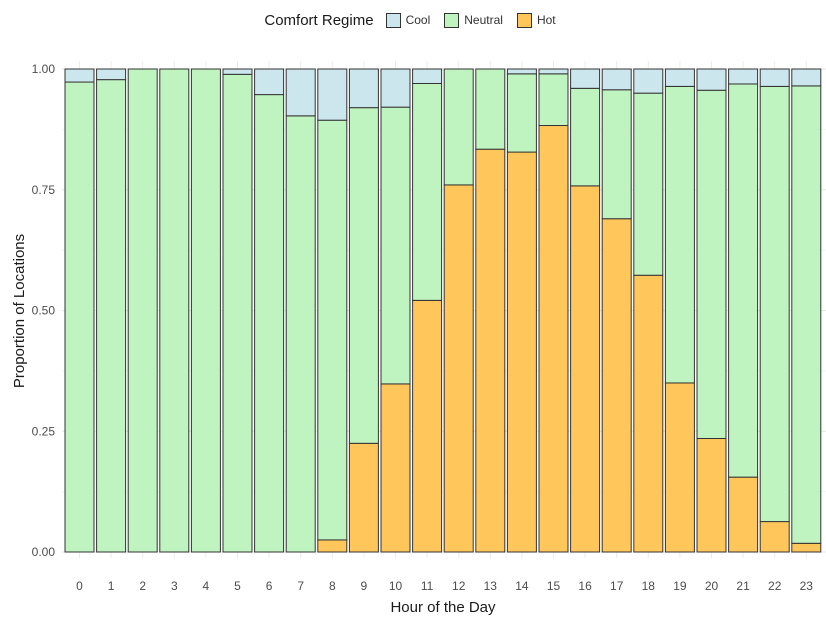  Describe the element at coordinates (712, 586) in the screenshot. I see `x-tick-label: 20` at that location.